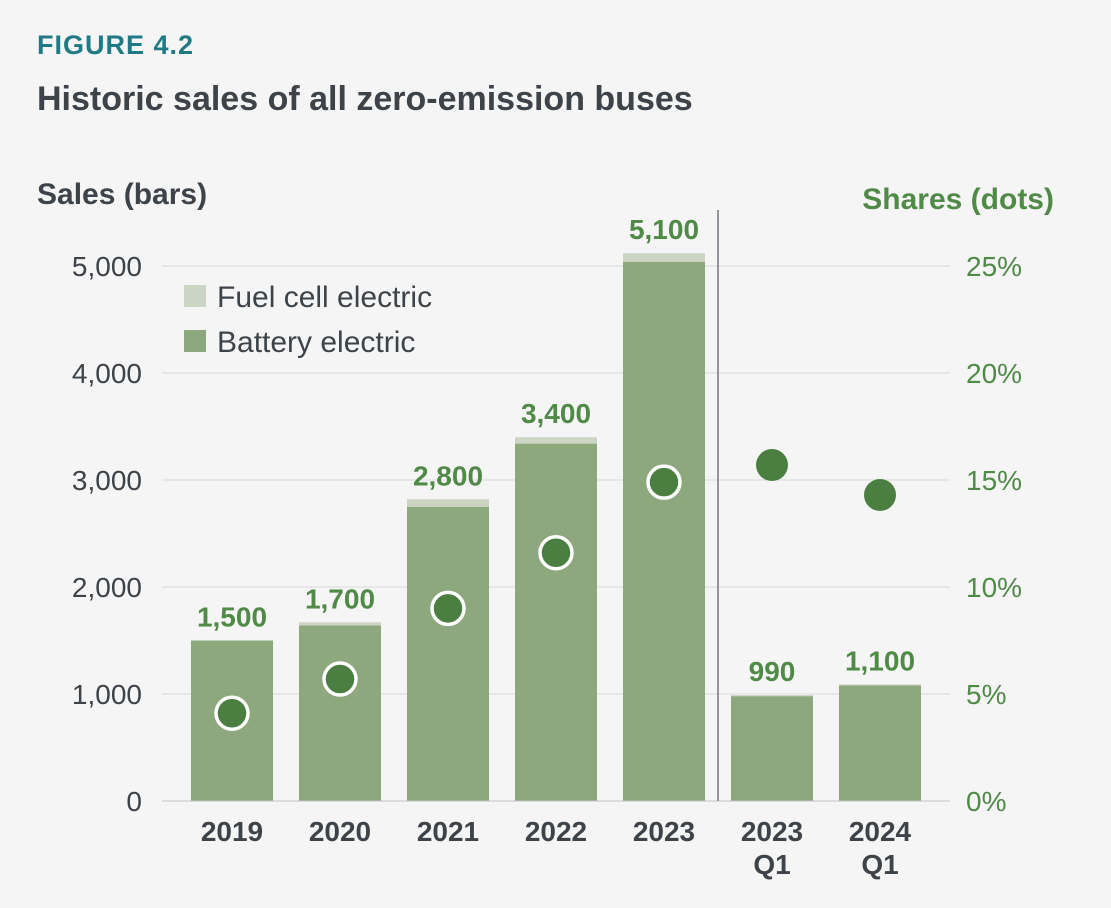 The width and height of the screenshot is (1111, 908). Describe the element at coordinates (107, 587) in the screenshot. I see `y-tick-label-left: 2,000` at that location.